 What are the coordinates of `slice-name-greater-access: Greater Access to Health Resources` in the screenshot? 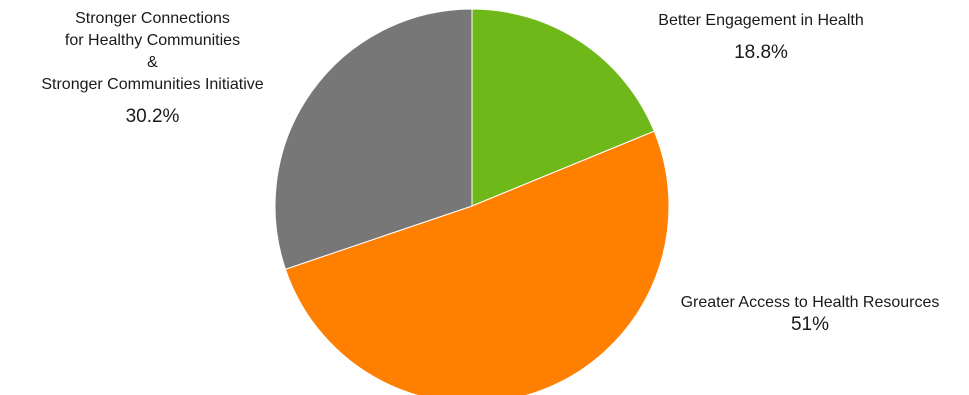 It's located at (810, 302).